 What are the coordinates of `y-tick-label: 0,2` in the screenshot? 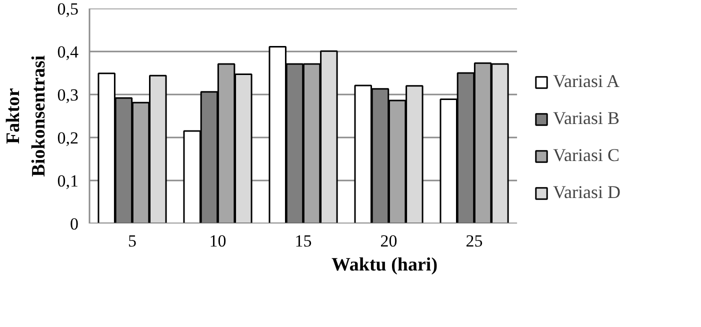 It's located at (67, 138).